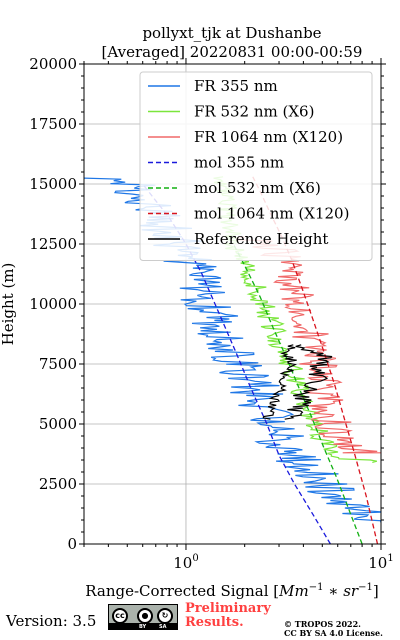 Image resolution: width=400 pixels, height=640 pixels. What do you see at coordinates (380, 562) in the screenshot?
I see `x-tick-label: 10¹` at bounding box center [380, 562].